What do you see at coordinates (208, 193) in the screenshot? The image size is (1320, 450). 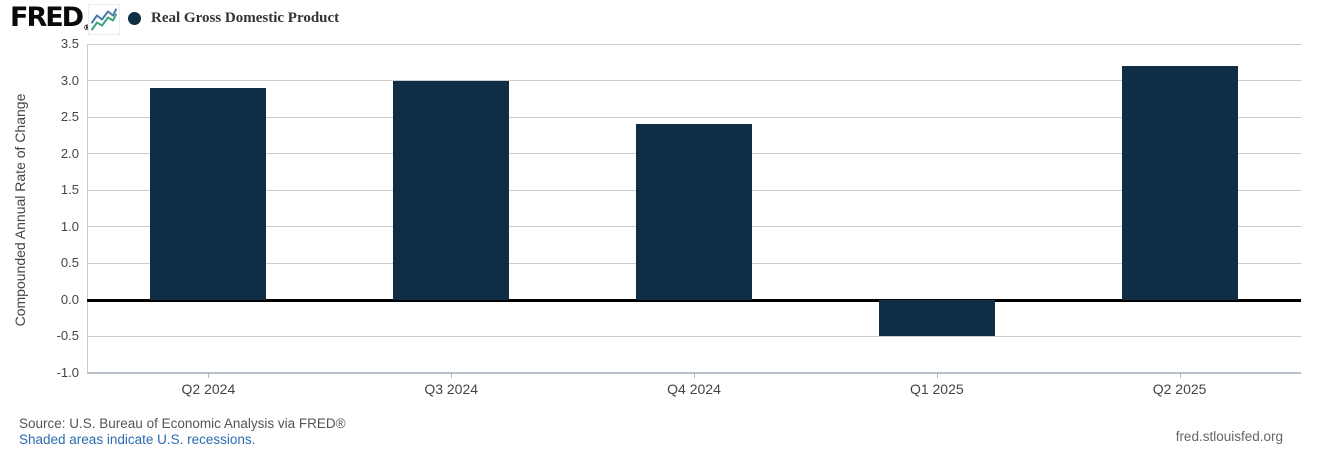 I see `bar-q2-2024` at bounding box center [208, 193].